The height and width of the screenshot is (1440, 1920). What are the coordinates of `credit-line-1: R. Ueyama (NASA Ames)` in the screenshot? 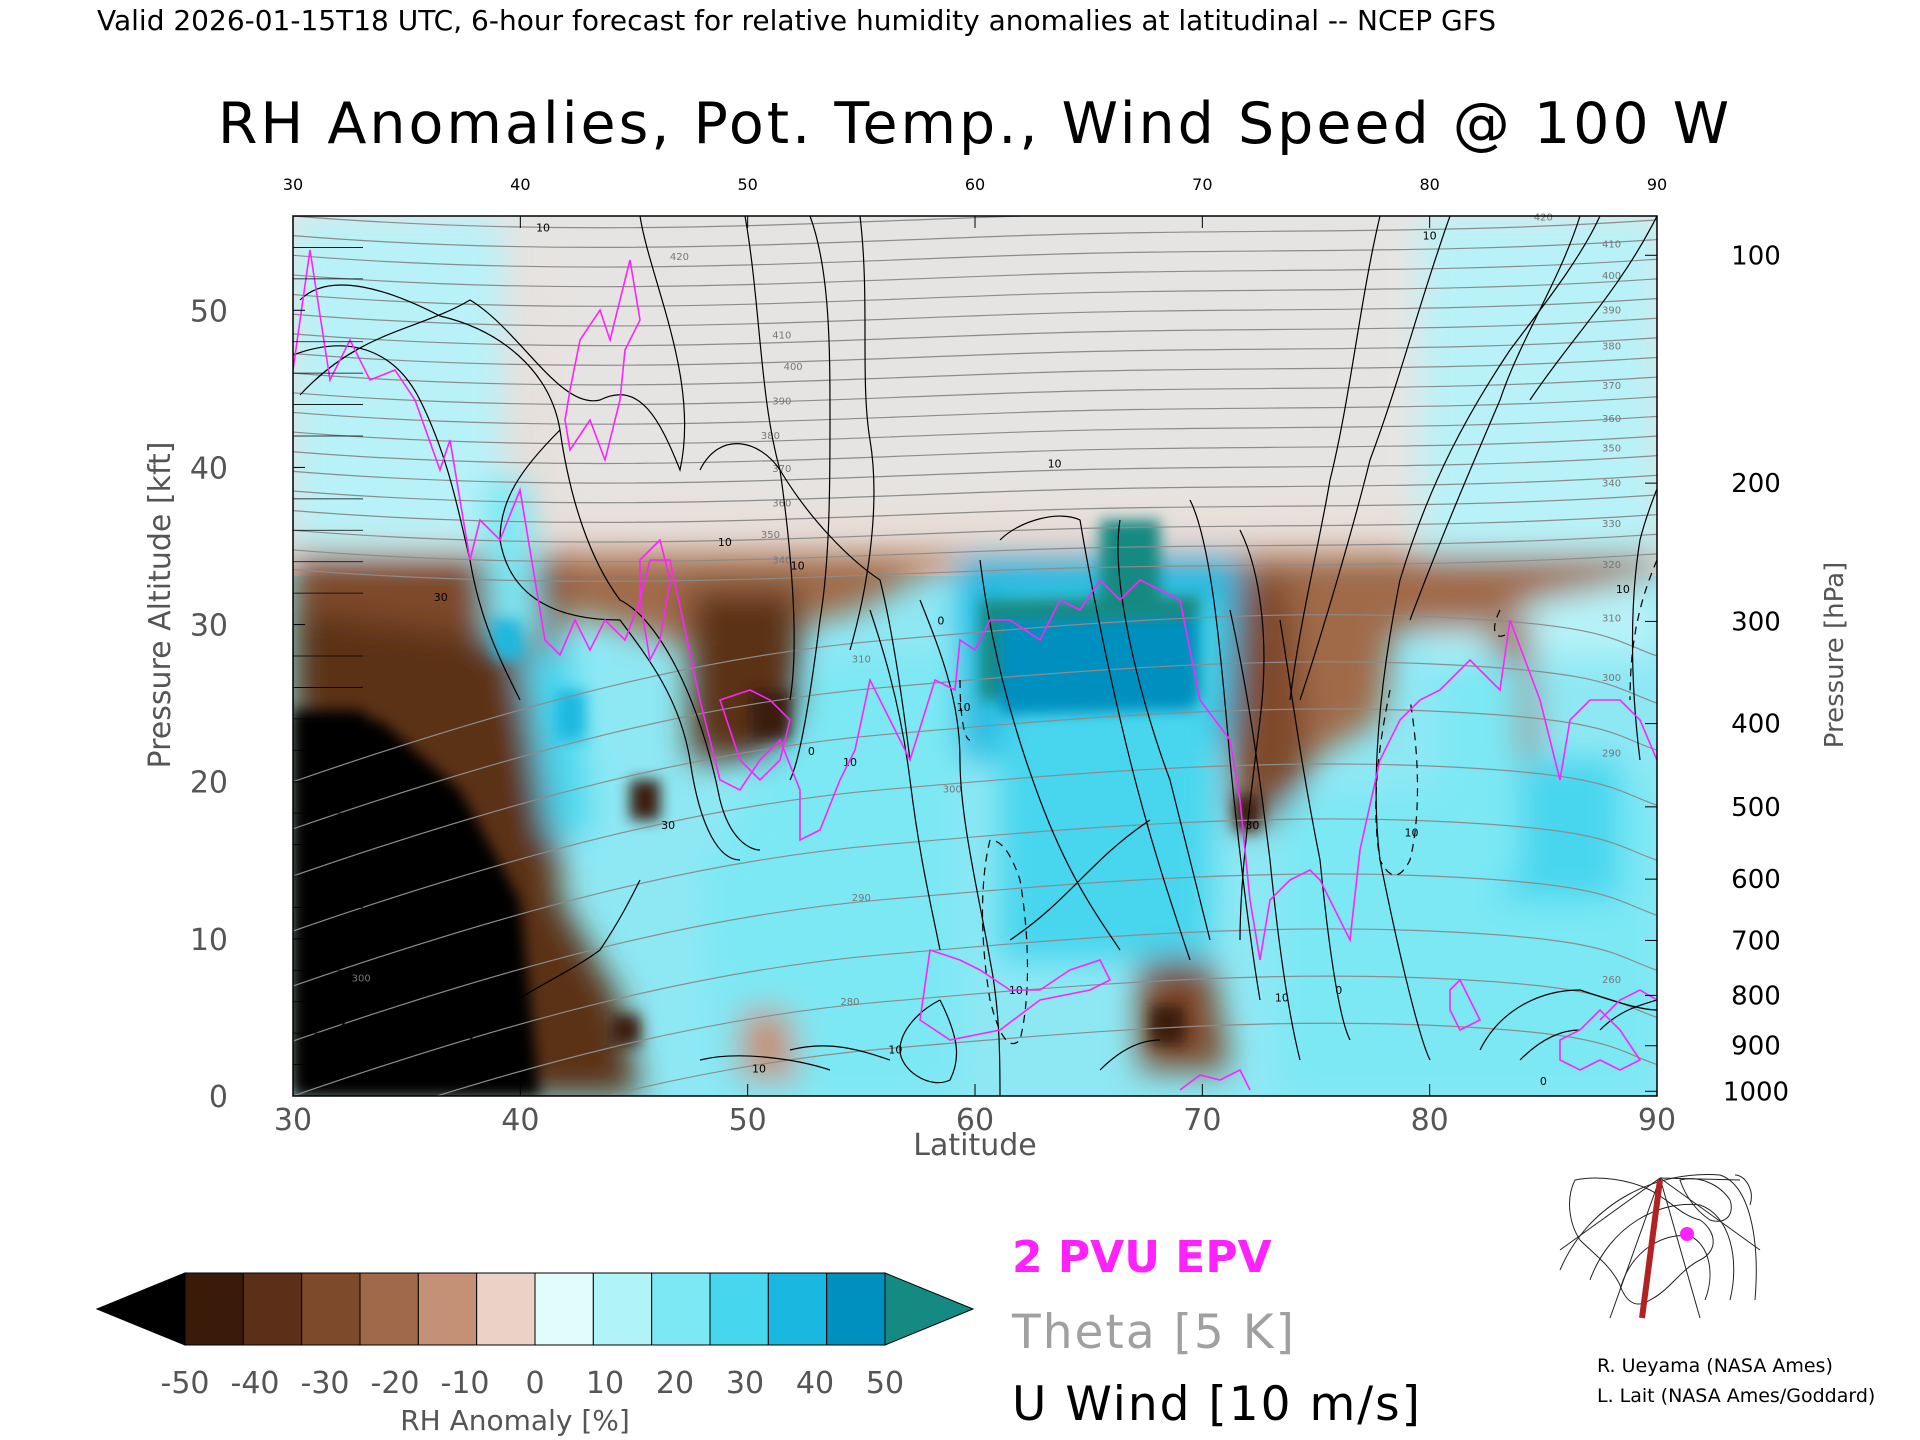 It's located at (1715, 1366).